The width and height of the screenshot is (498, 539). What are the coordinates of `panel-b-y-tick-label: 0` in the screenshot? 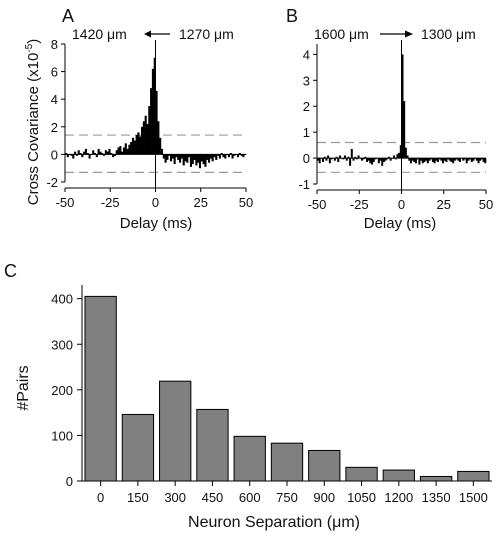 It's located at (306, 158).